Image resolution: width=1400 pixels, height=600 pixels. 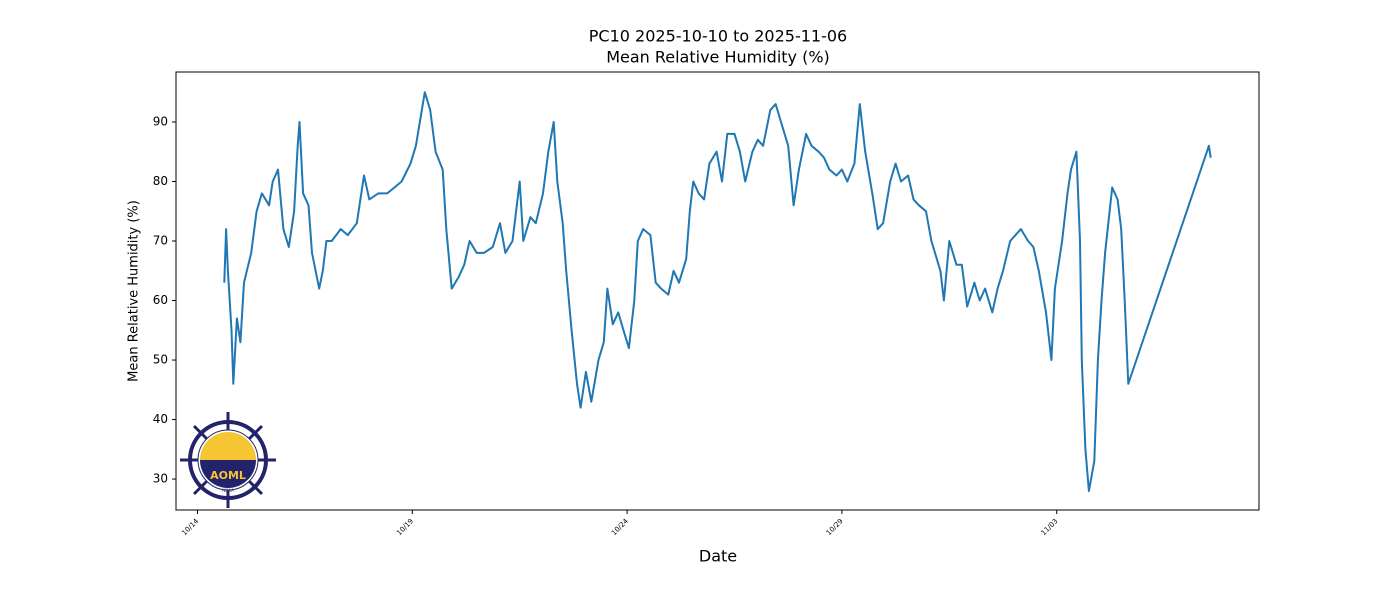 I want to click on y-tick-label: 40, so click(x=160, y=419).